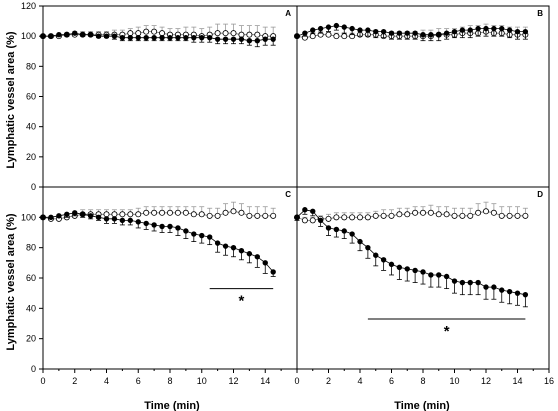 Image resolution: width=558 pixels, height=411 pixels. Describe the element at coordinates (33, 187) in the screenshot. I see `y-tick-label: 0` at that location.